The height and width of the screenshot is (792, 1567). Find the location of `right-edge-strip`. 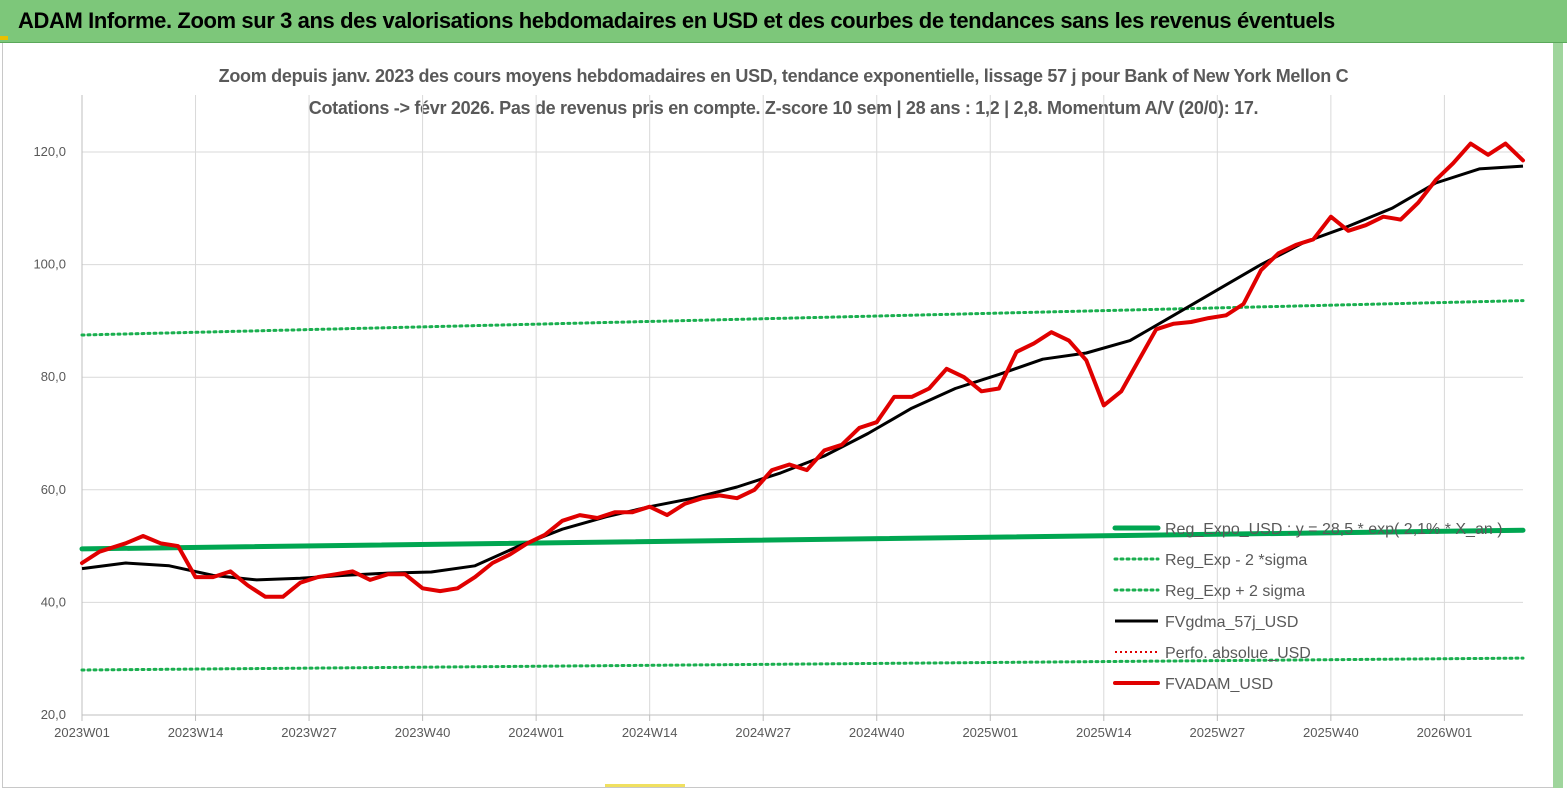

right-edge-strip is located at coordinates (1558, 415).